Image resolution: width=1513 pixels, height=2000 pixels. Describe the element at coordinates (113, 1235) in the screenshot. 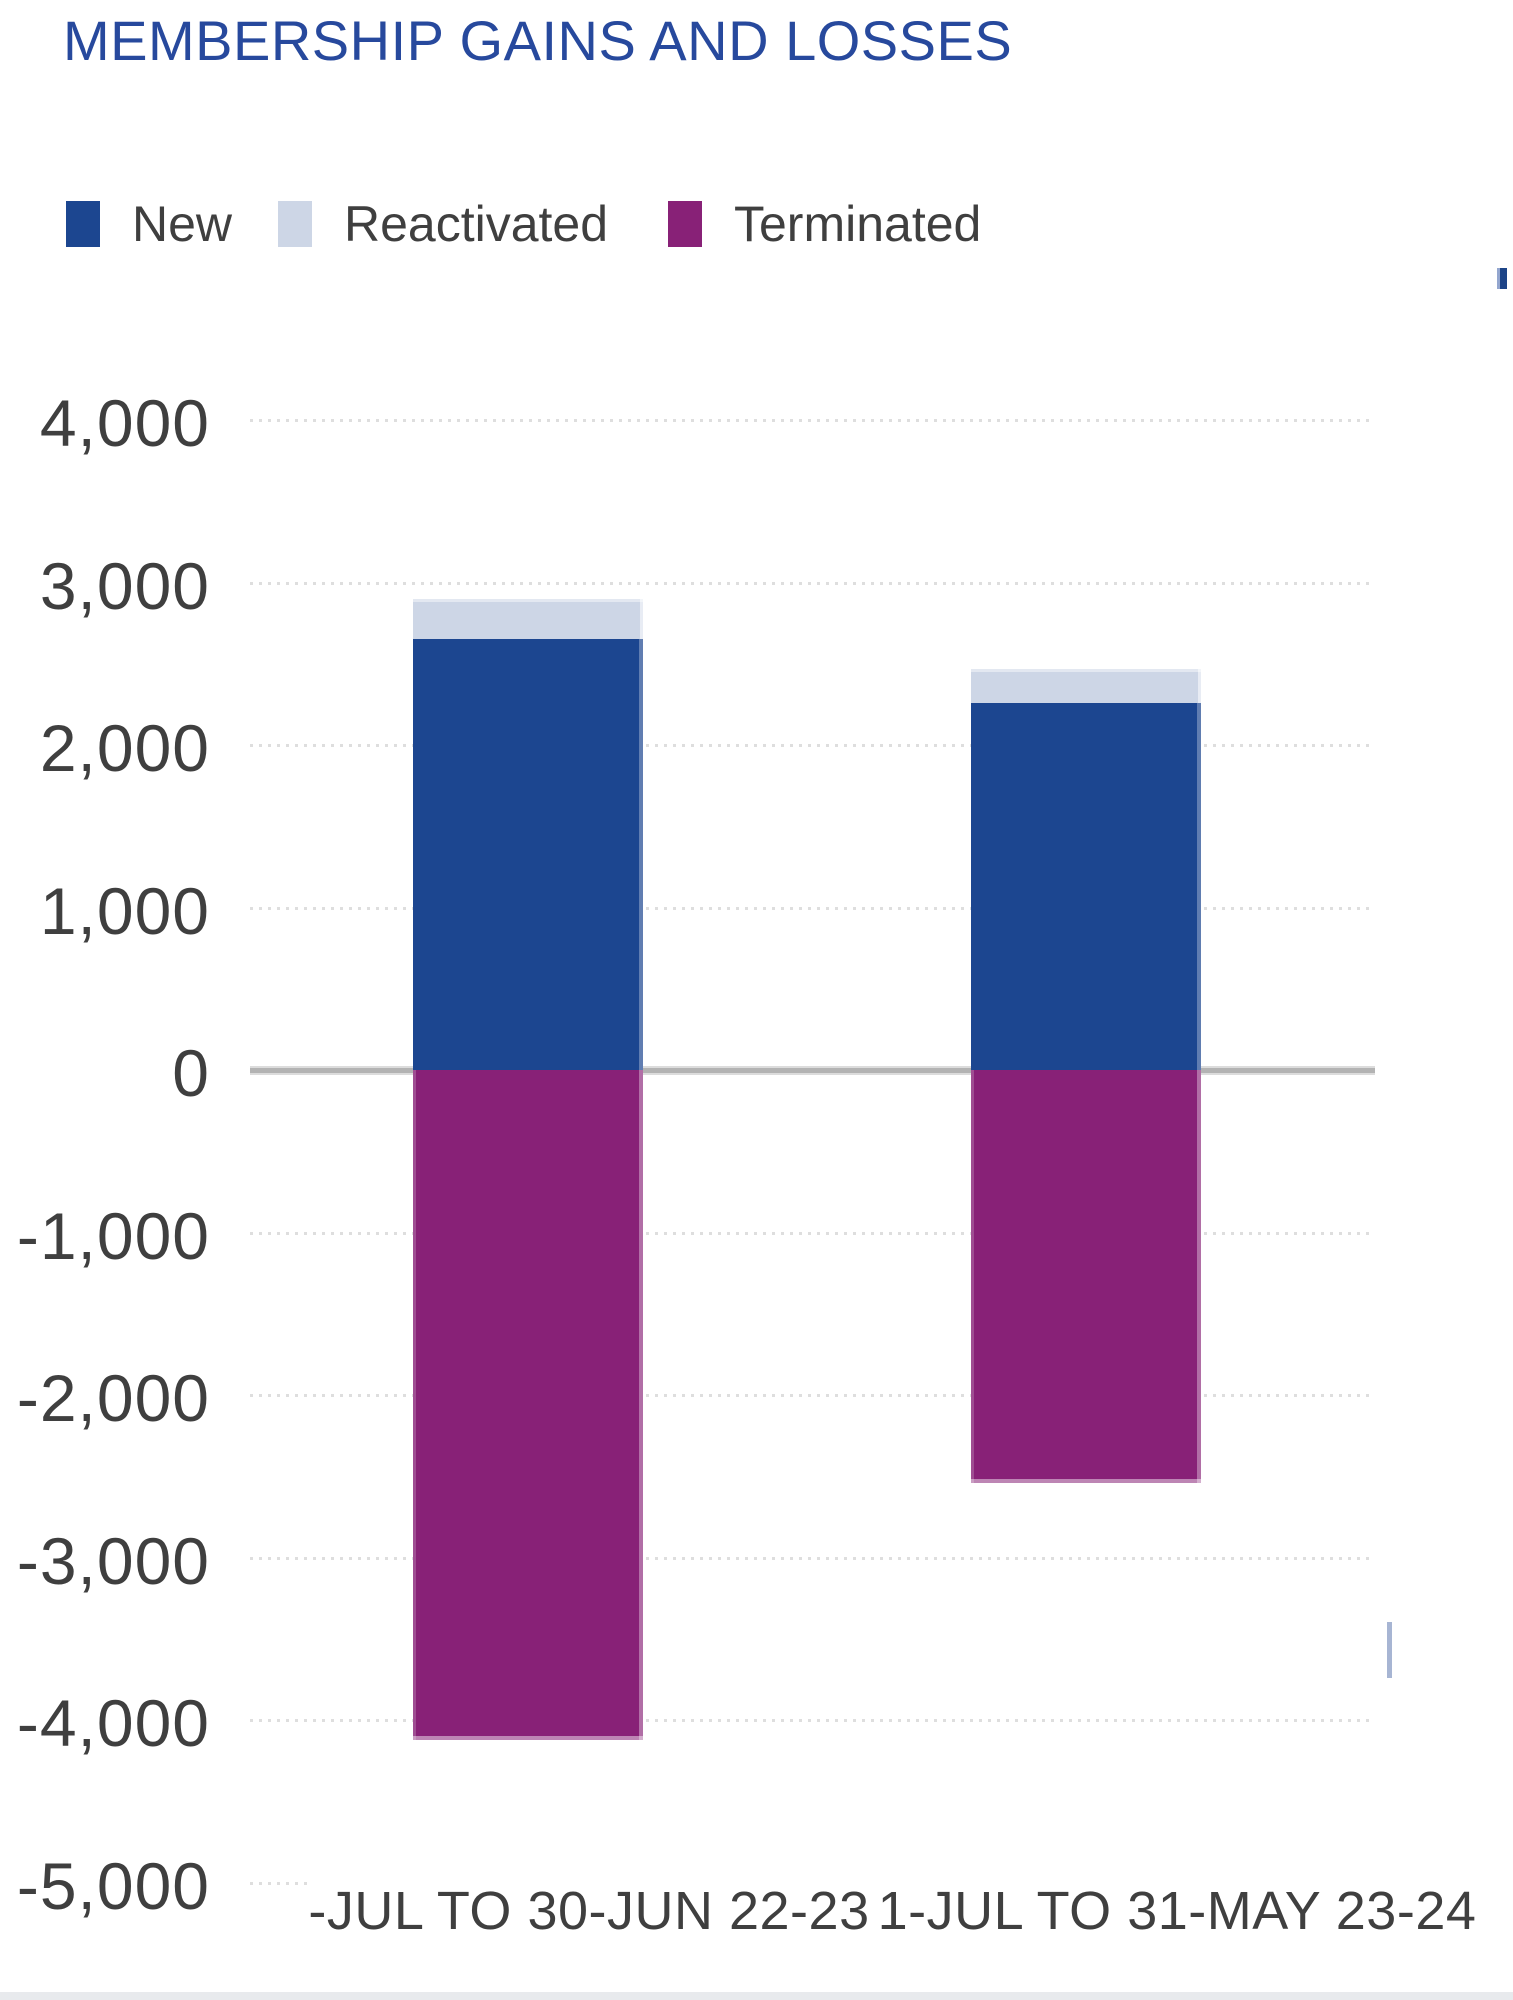

I see `y-axis-tick-label: -1,000` at that location.